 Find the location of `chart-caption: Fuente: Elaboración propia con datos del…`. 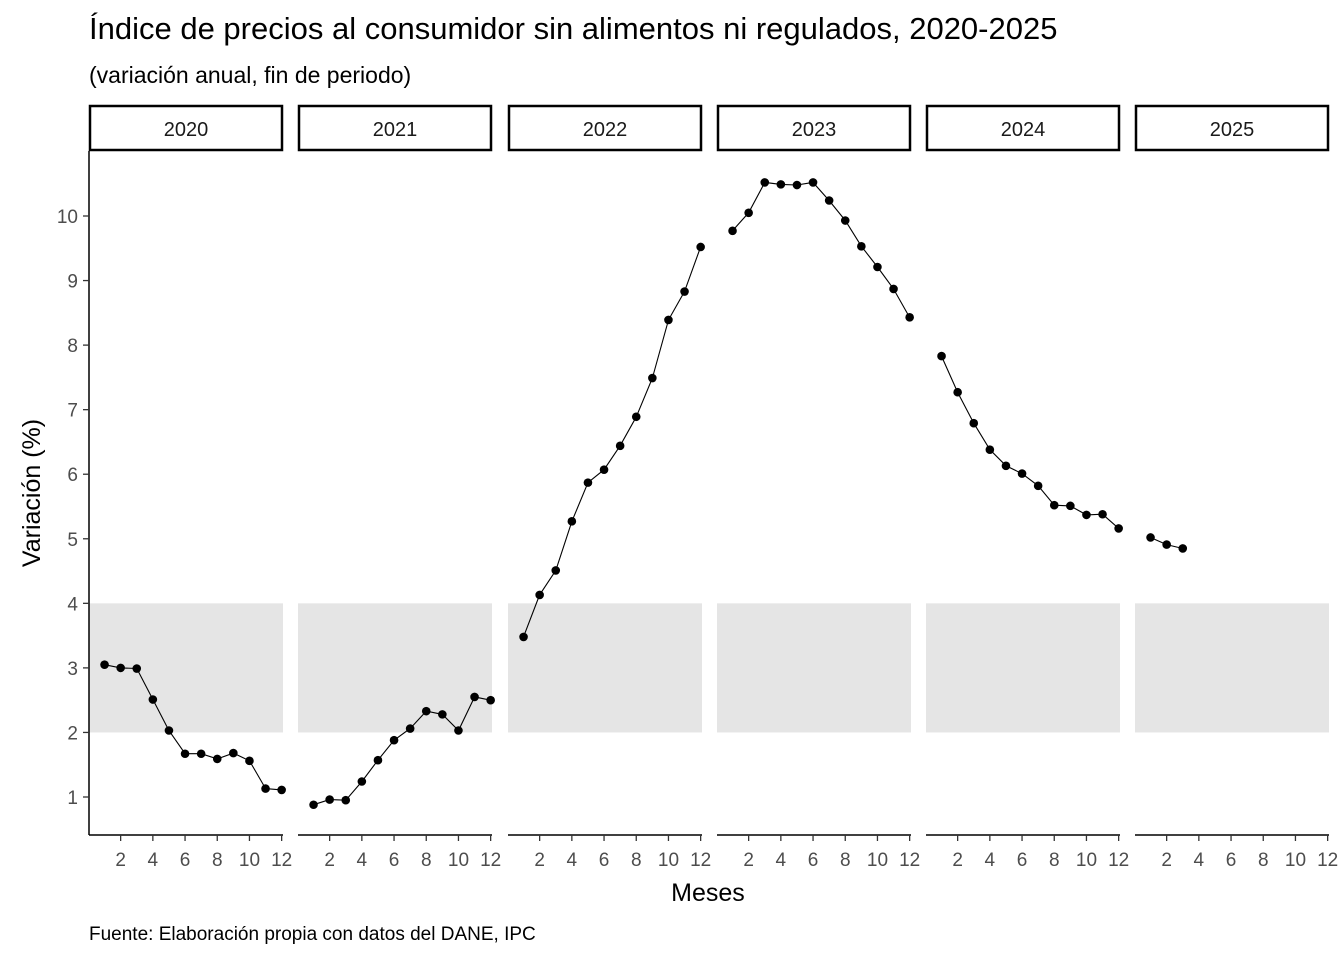

chart-caption: Fuente: Elaboración propia con datos del… is located at coordinates (312, 934).